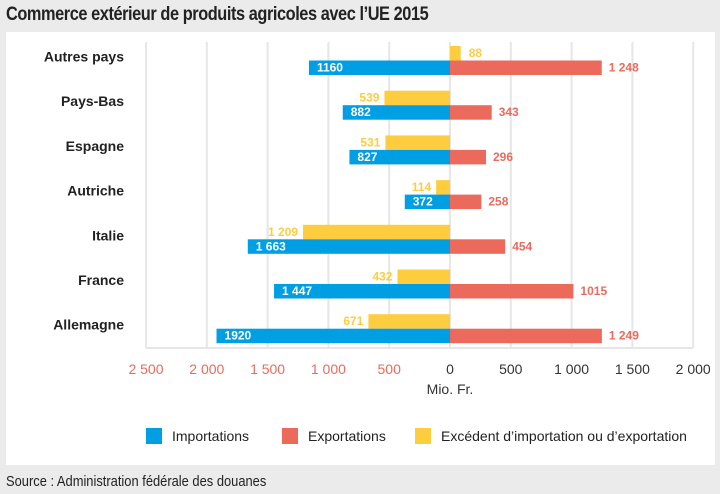 Image resolution: width=720 pixels, height=494 pixels. I want to click on category-label: Espagne, so click(95, 146).